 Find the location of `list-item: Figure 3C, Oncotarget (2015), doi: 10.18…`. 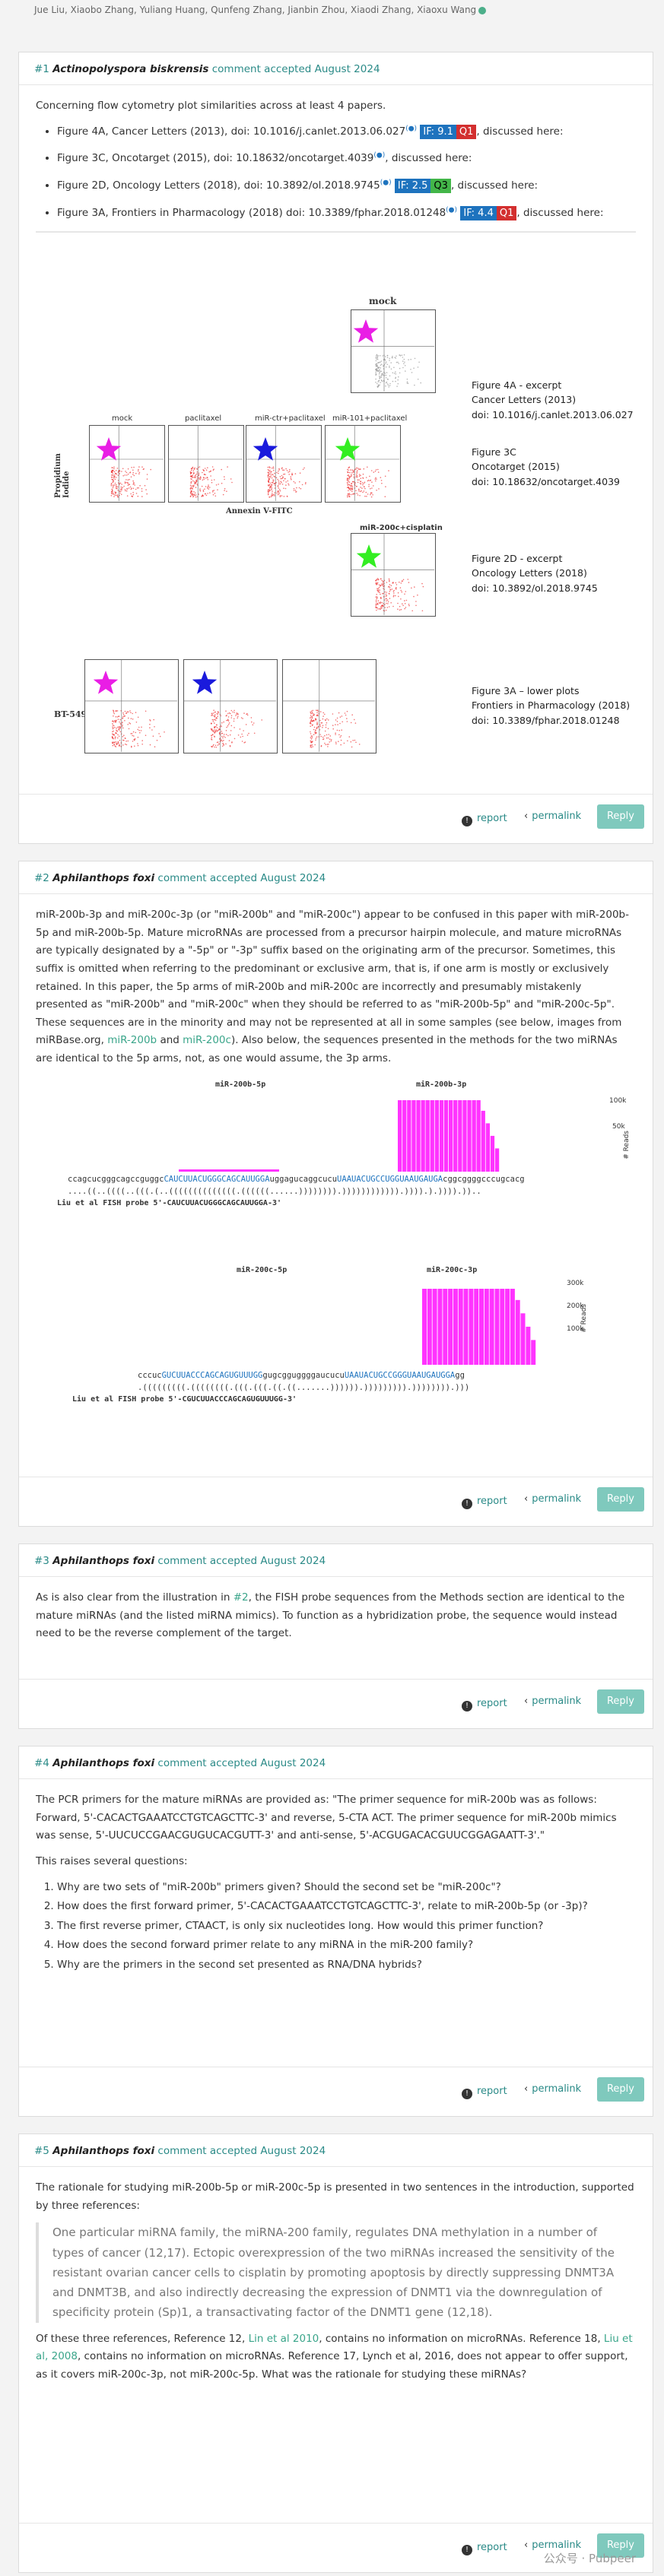

list-item: Figure 3C, Oncotarget (2015), doi: 10.18… is located at coordinates (346, 159).